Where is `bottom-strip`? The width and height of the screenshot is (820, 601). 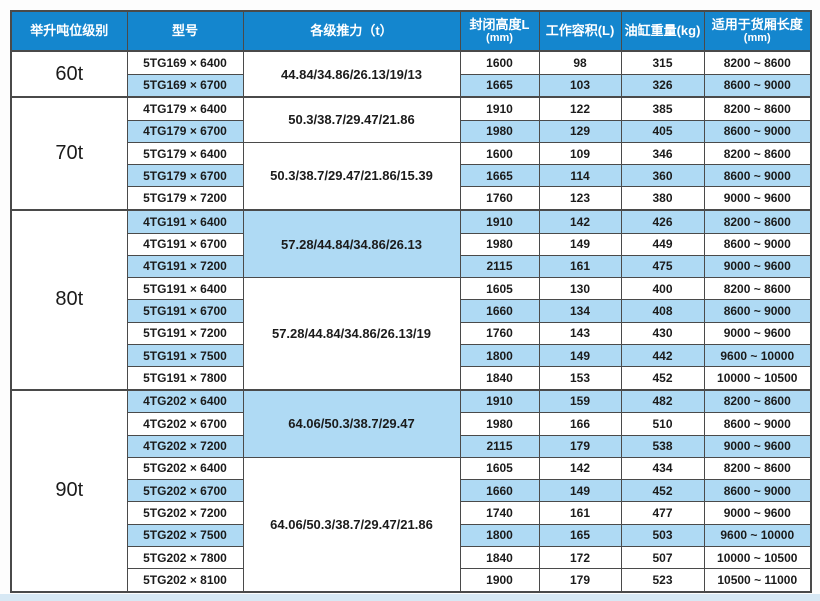 bottom-strip is located at coordinates (410, 597).